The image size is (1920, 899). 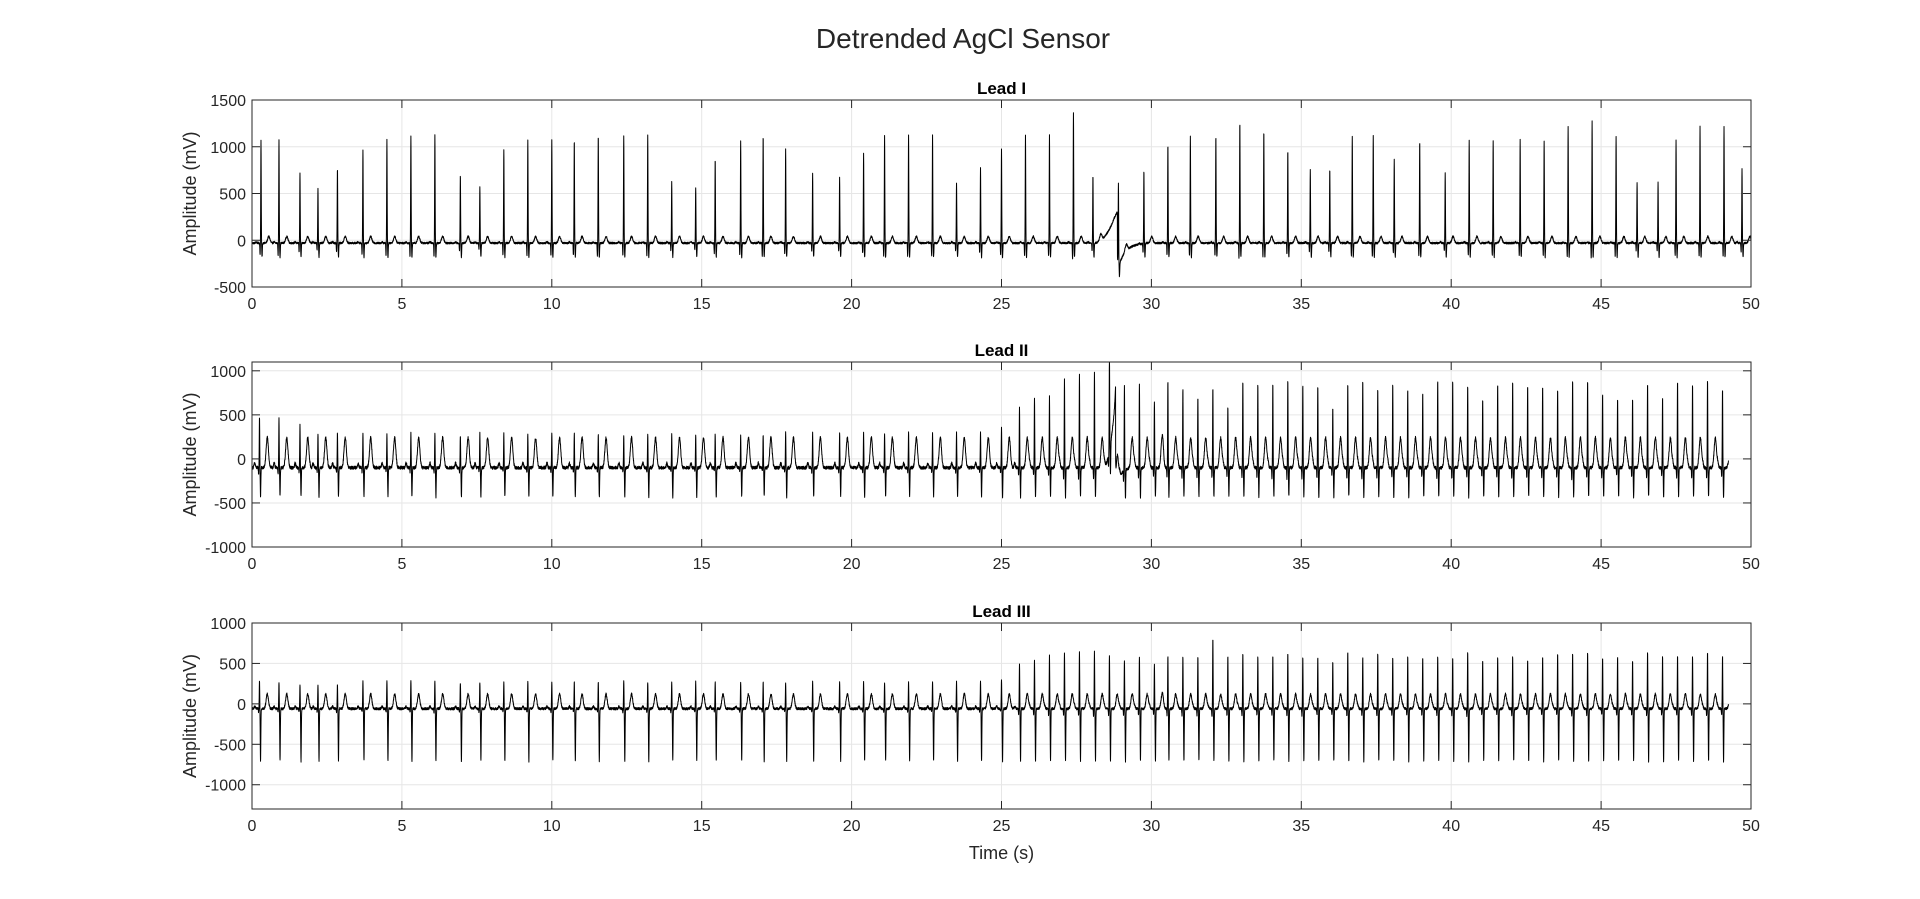 I want to click on lead-i-x-tick-label: 0, so click(x=252, y=304).